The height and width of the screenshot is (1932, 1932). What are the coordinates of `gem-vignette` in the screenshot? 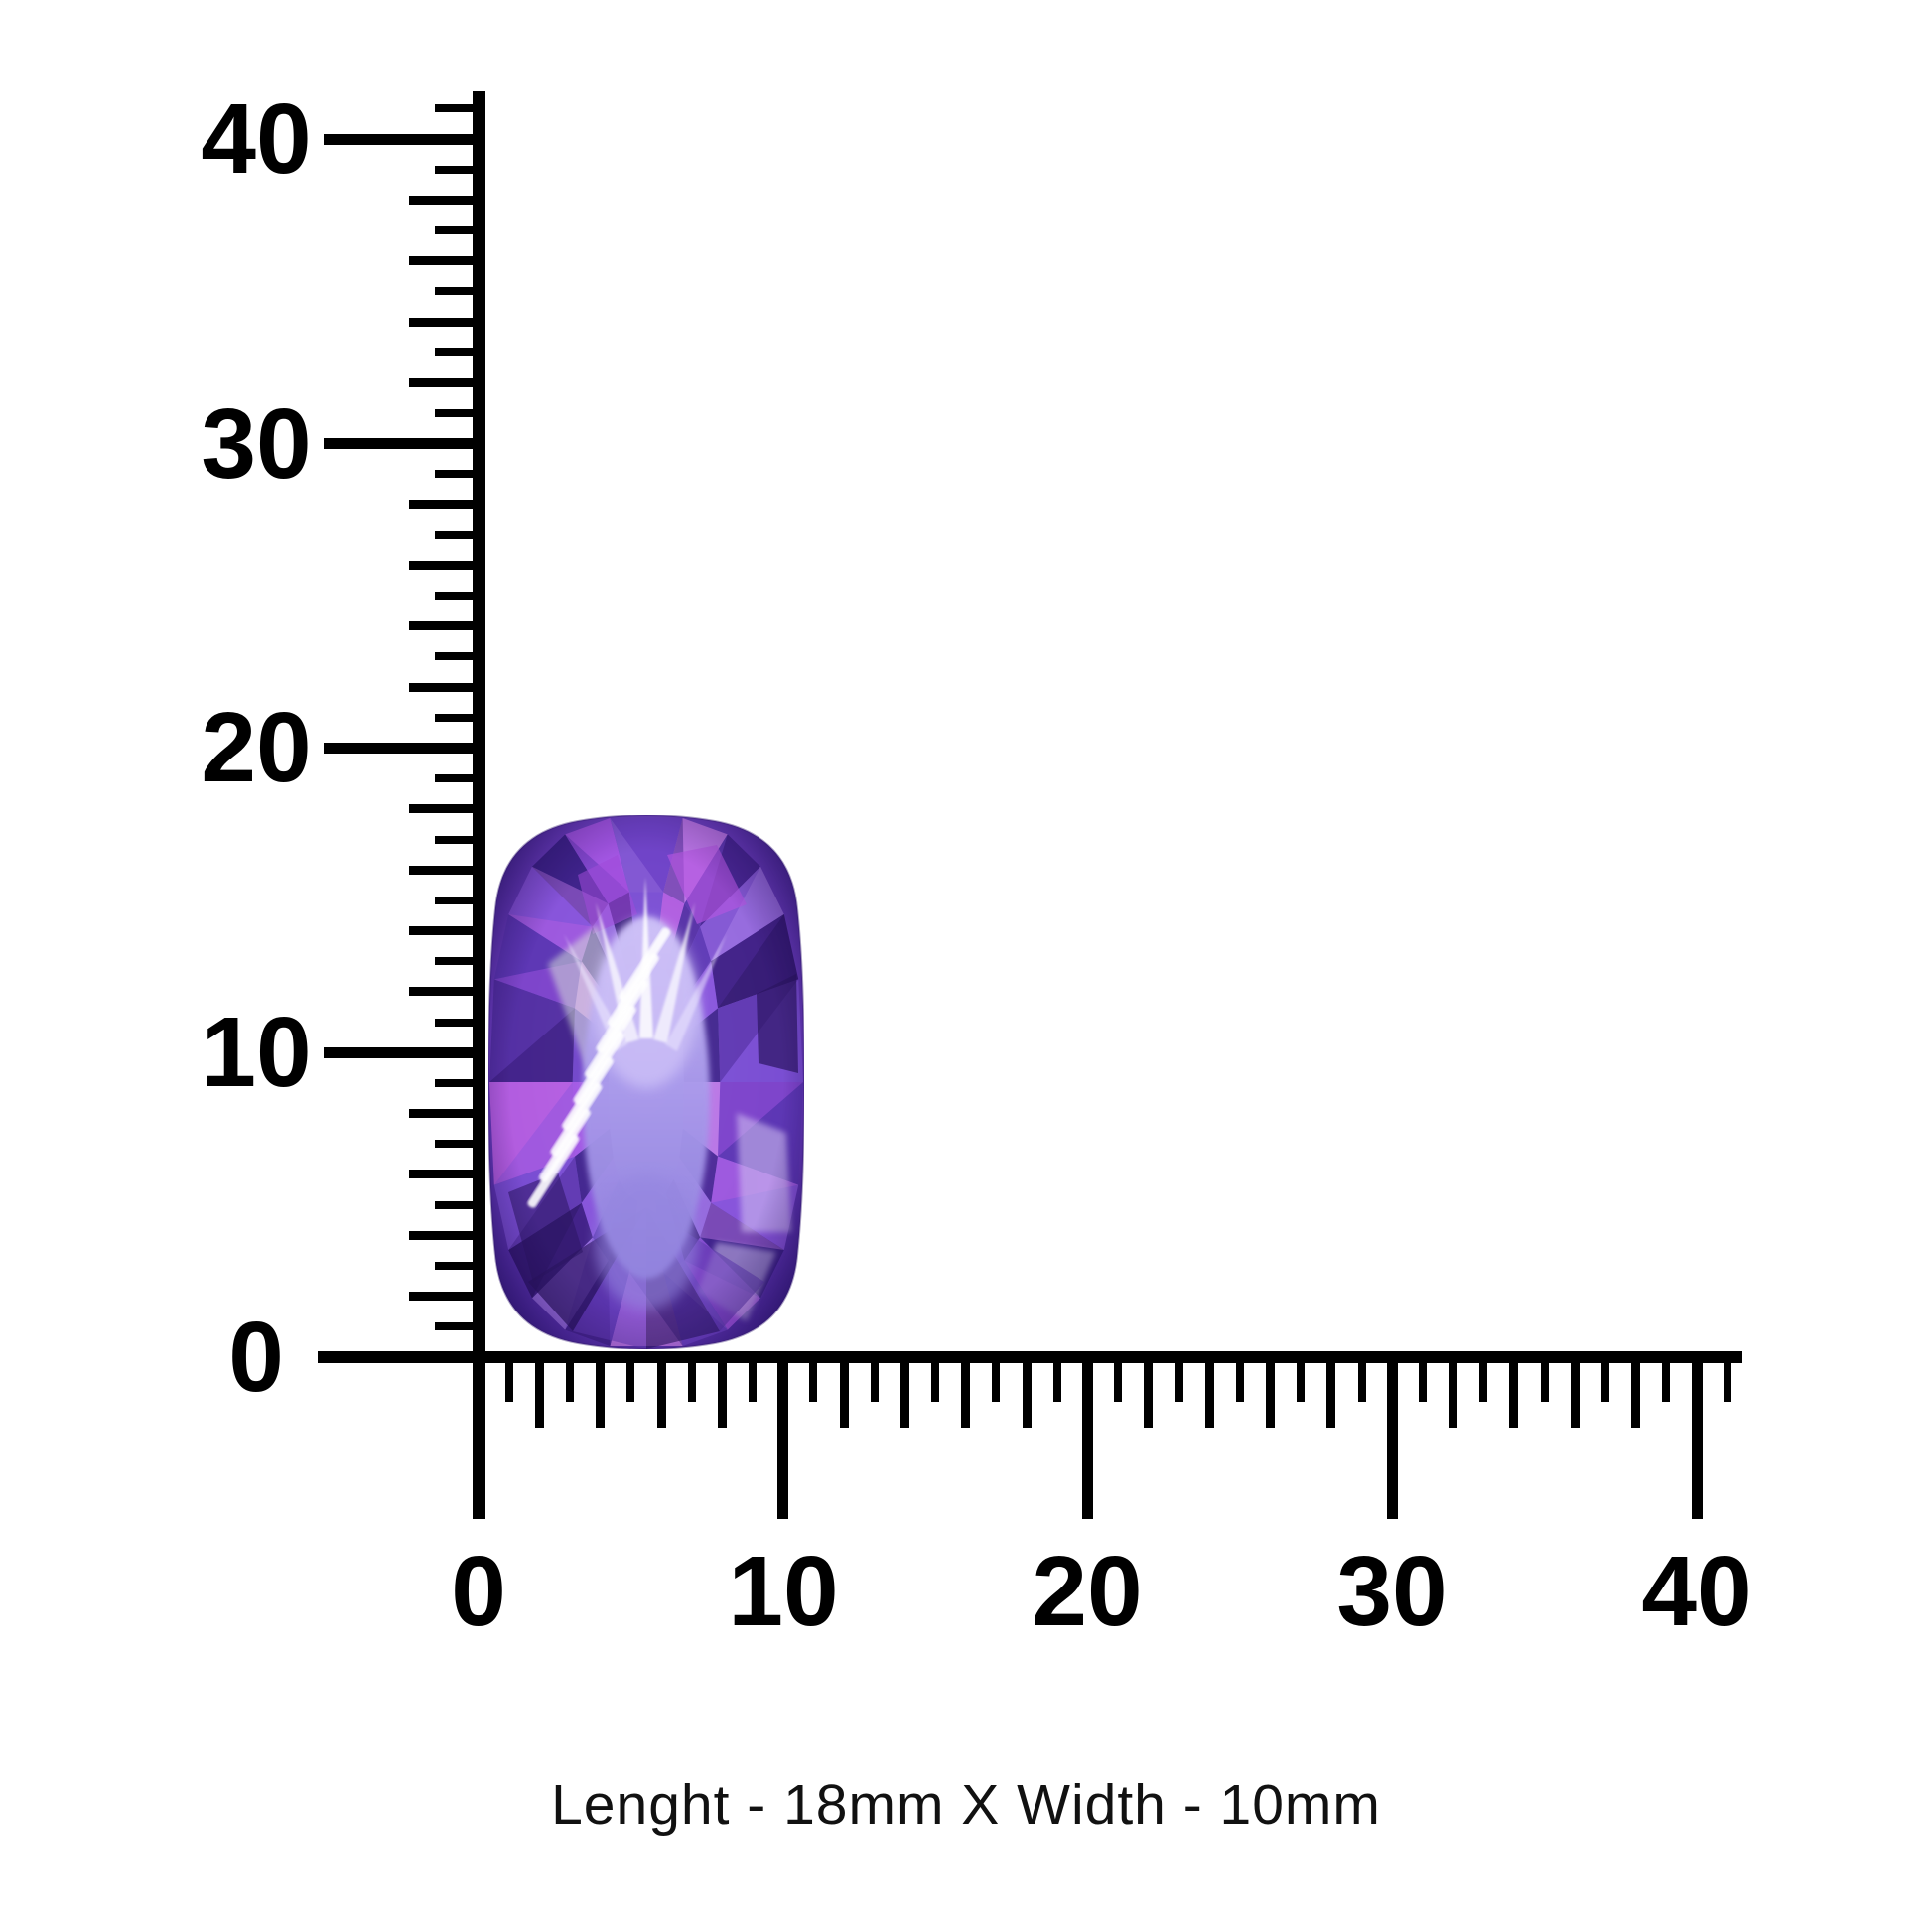 It's located at (646, 1082).